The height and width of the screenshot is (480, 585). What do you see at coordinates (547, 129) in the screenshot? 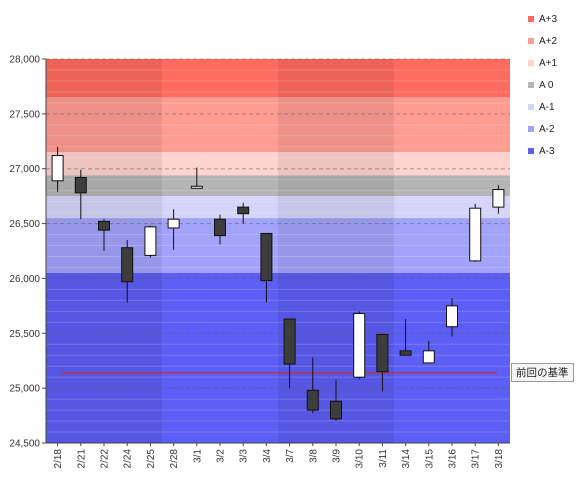
I see `legend-label: A-2` at bounding box center [547, 129].